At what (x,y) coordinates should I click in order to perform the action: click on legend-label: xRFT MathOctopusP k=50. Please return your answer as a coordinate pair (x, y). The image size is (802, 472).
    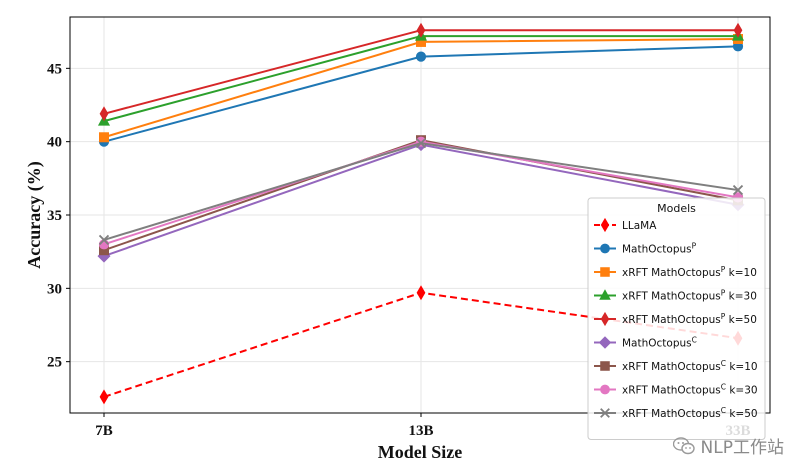
    Looking at the image, I should click on (689, 319).